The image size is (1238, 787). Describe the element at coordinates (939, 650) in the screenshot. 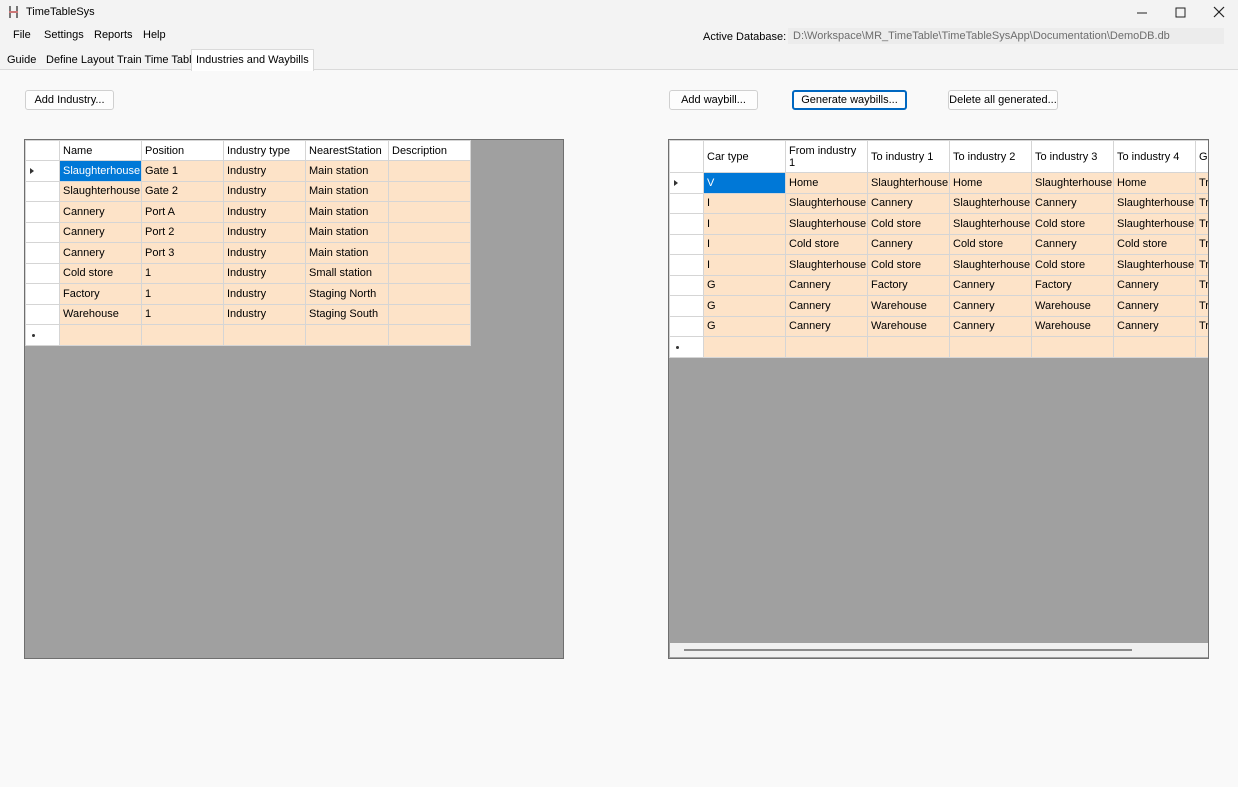

I see `horizontal-scrollbar` at that location.